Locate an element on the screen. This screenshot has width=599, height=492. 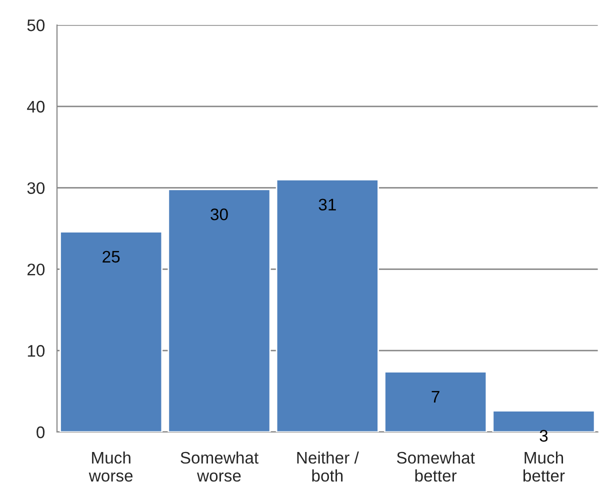
y-tick-label: 40 is located at coordinates (36, 106).